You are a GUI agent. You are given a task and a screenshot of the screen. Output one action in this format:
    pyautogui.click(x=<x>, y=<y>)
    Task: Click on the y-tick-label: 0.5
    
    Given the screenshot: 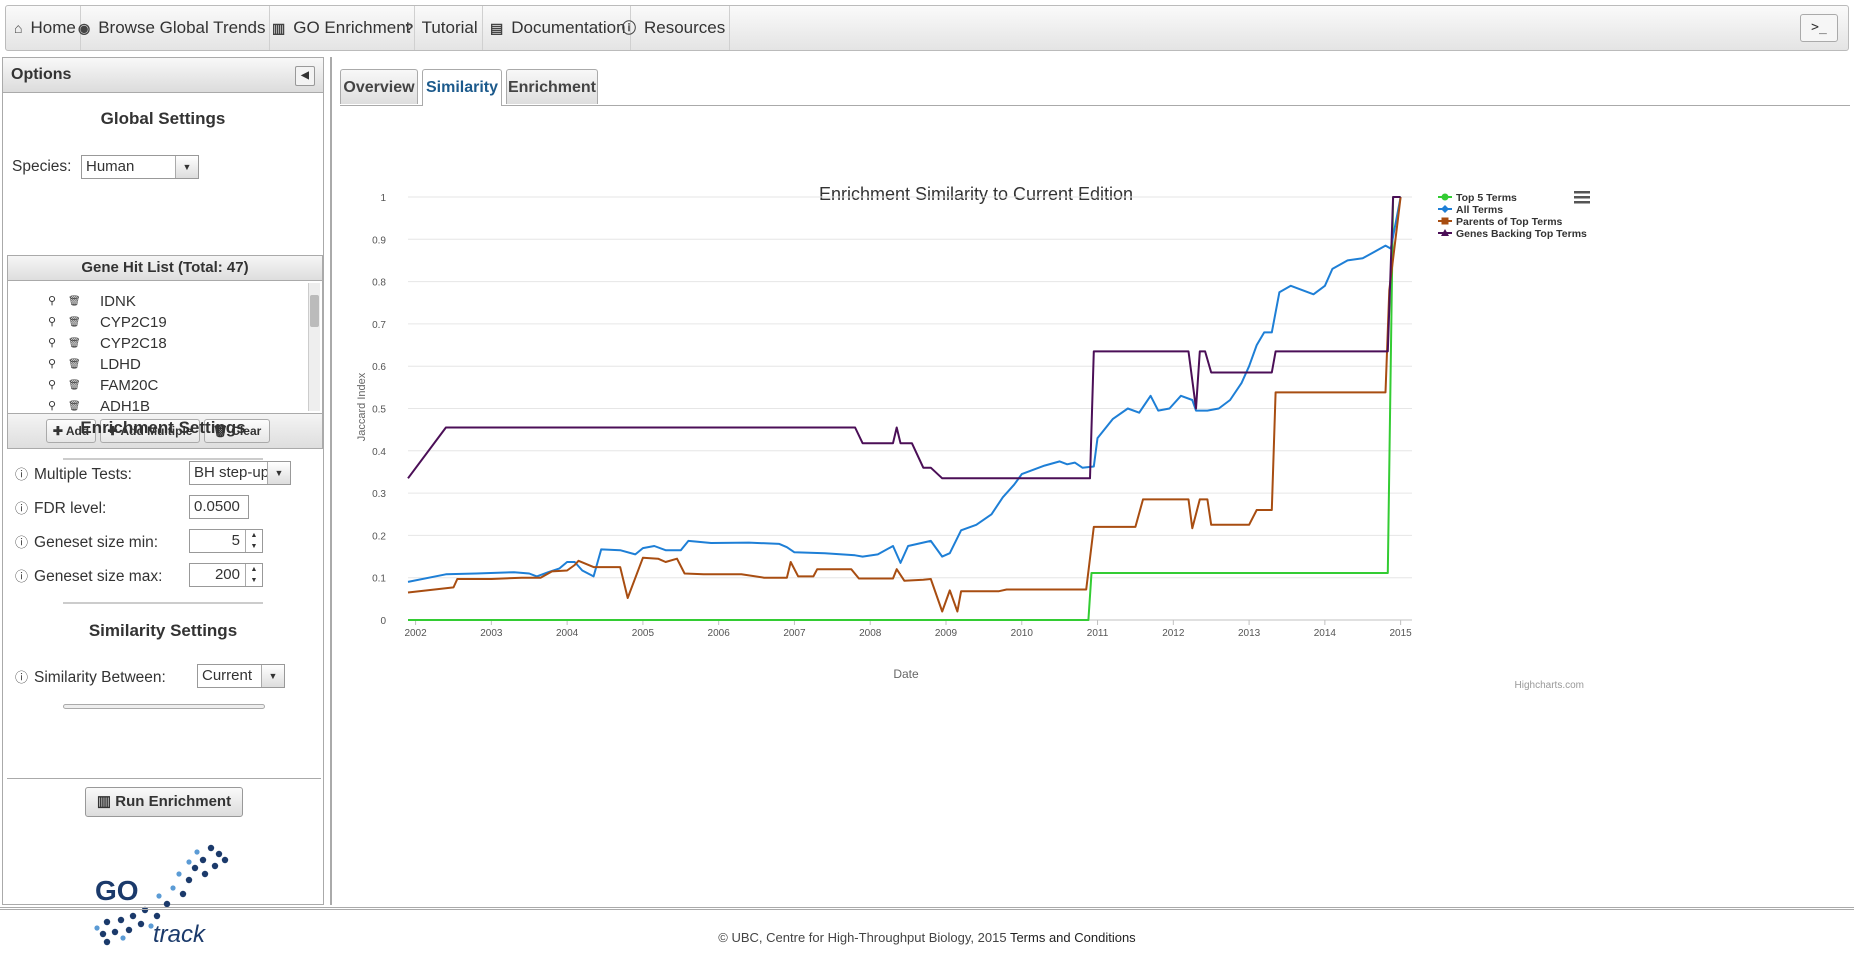 What is the action you would take?
    pyautogui.click(x=379, y=410)
    